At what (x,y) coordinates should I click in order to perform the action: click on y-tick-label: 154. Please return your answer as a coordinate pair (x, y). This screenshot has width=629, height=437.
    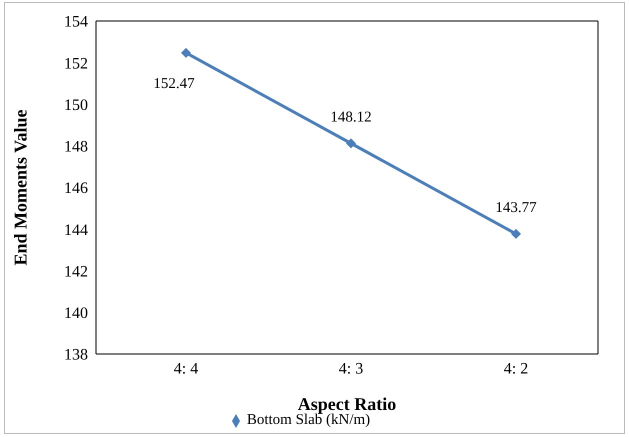
    Looking at the image, I should click on (76, 22).